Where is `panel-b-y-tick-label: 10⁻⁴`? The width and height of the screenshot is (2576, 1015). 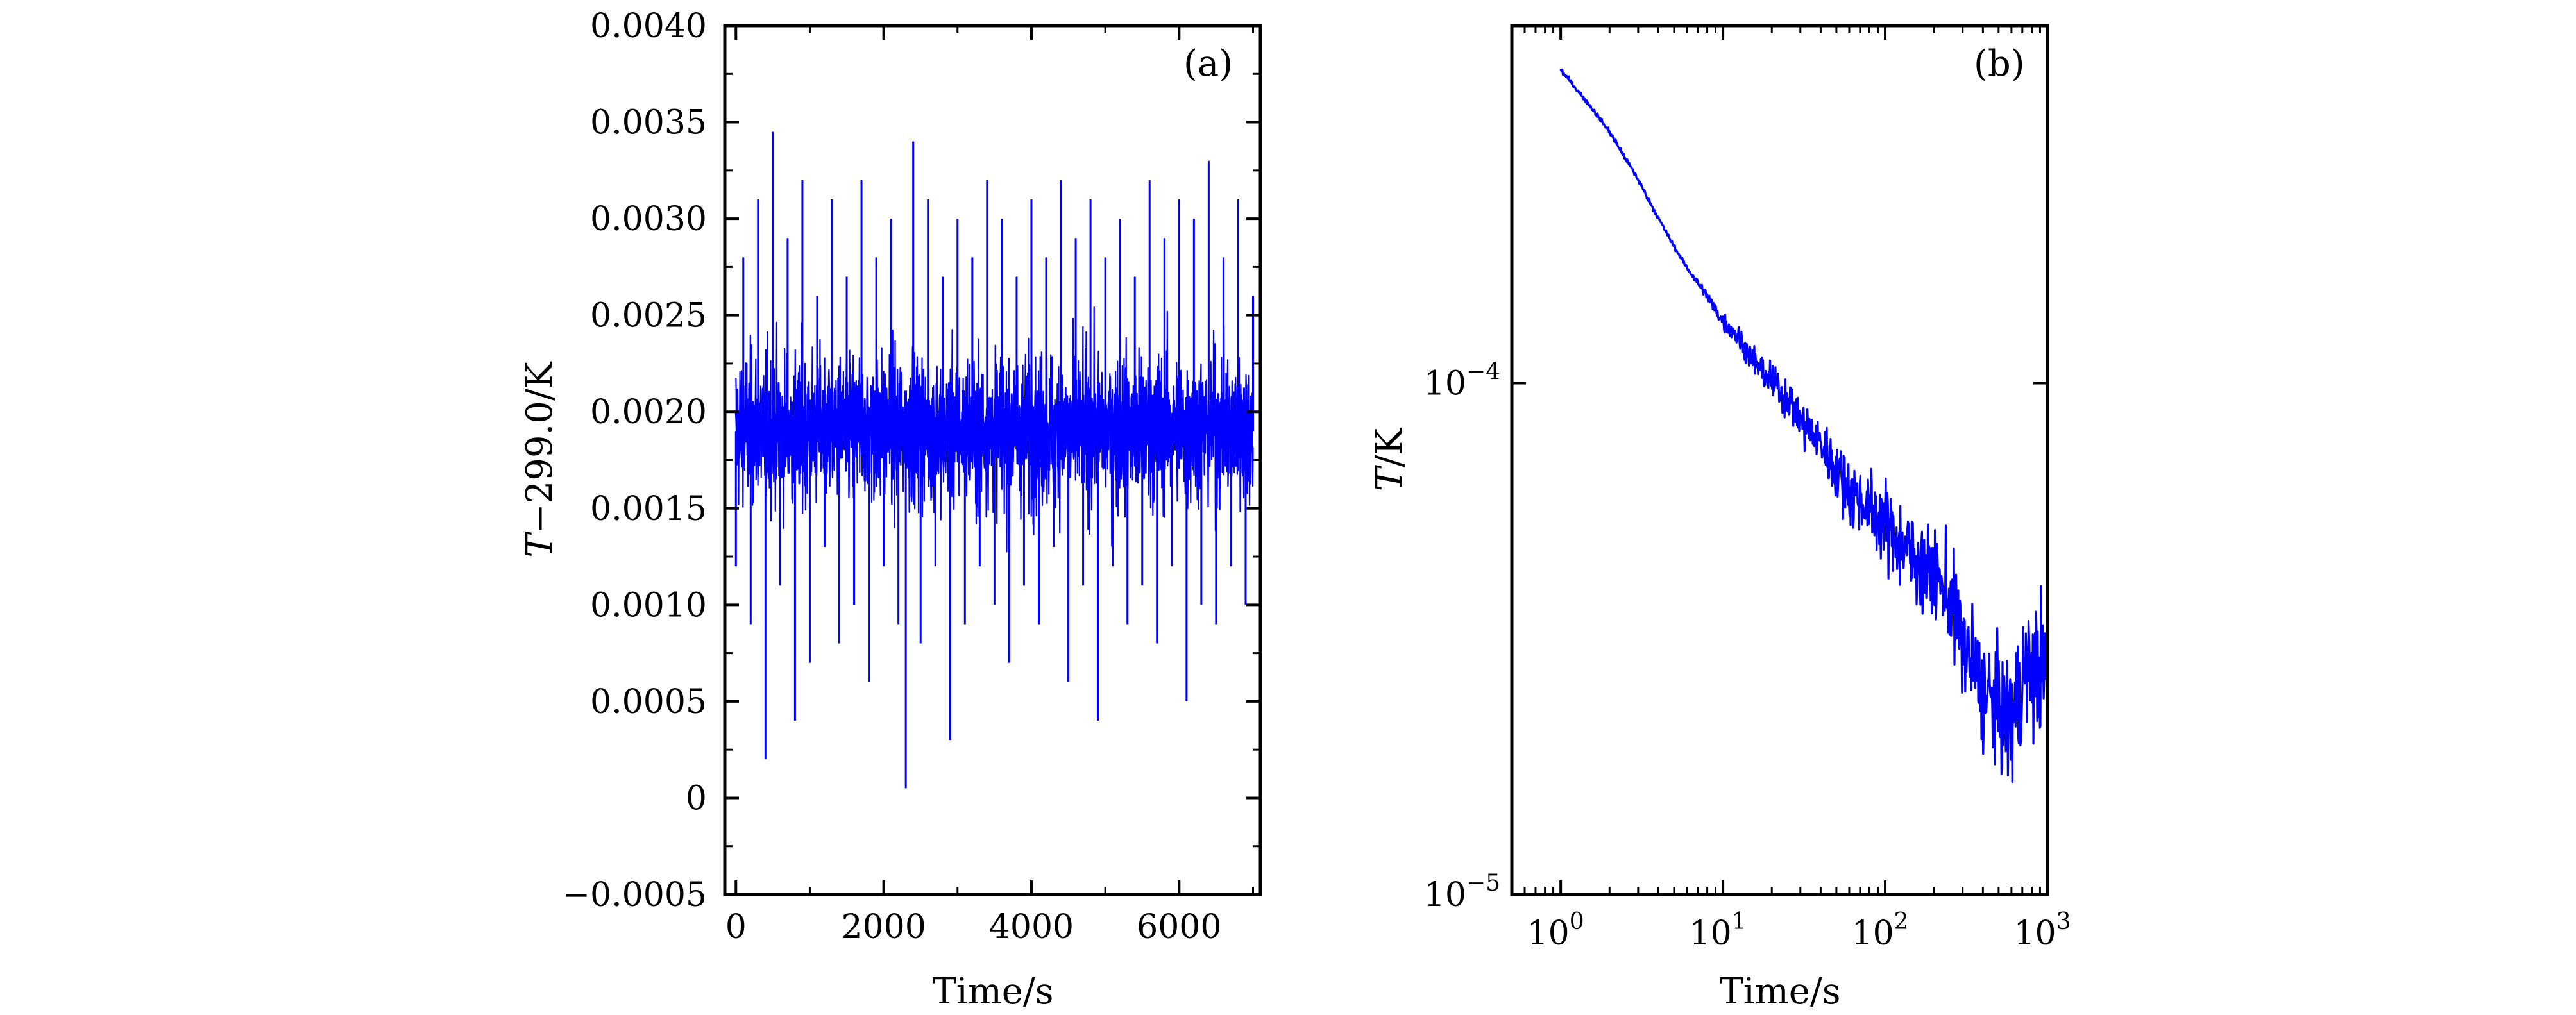 panel-b-y-tick-label: 10⁻⁴ is located at coordinates (1462, 380).